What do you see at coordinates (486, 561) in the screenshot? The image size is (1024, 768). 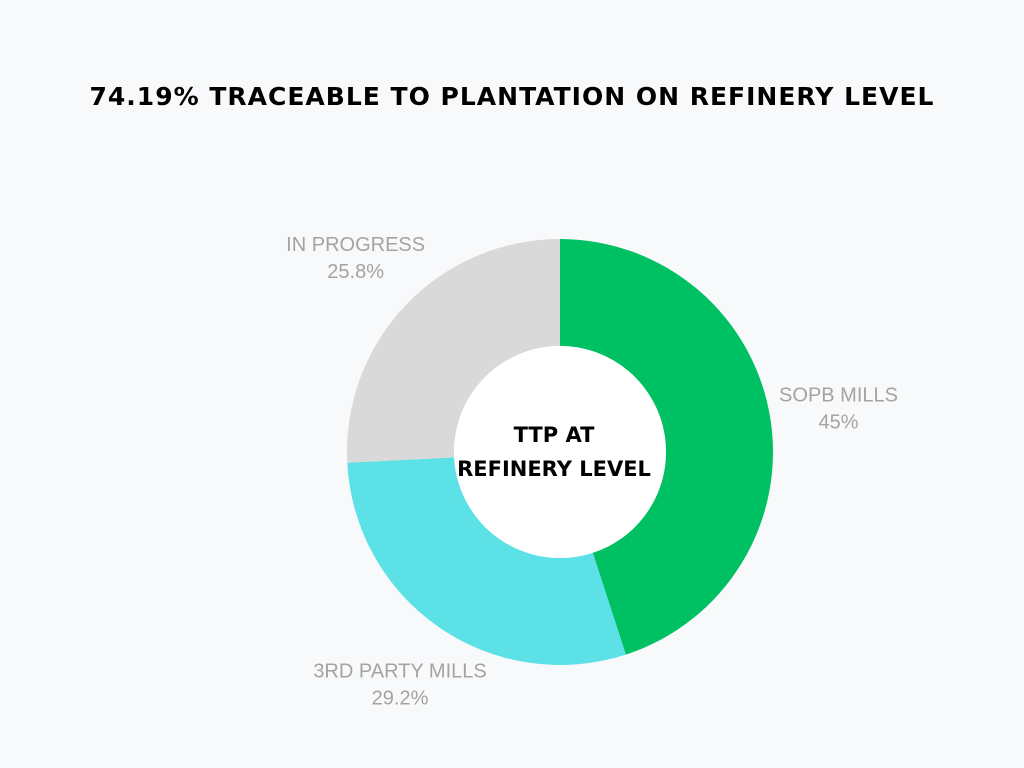 I see `slice-3rd-party-mills` at bounding box center [486, 561].